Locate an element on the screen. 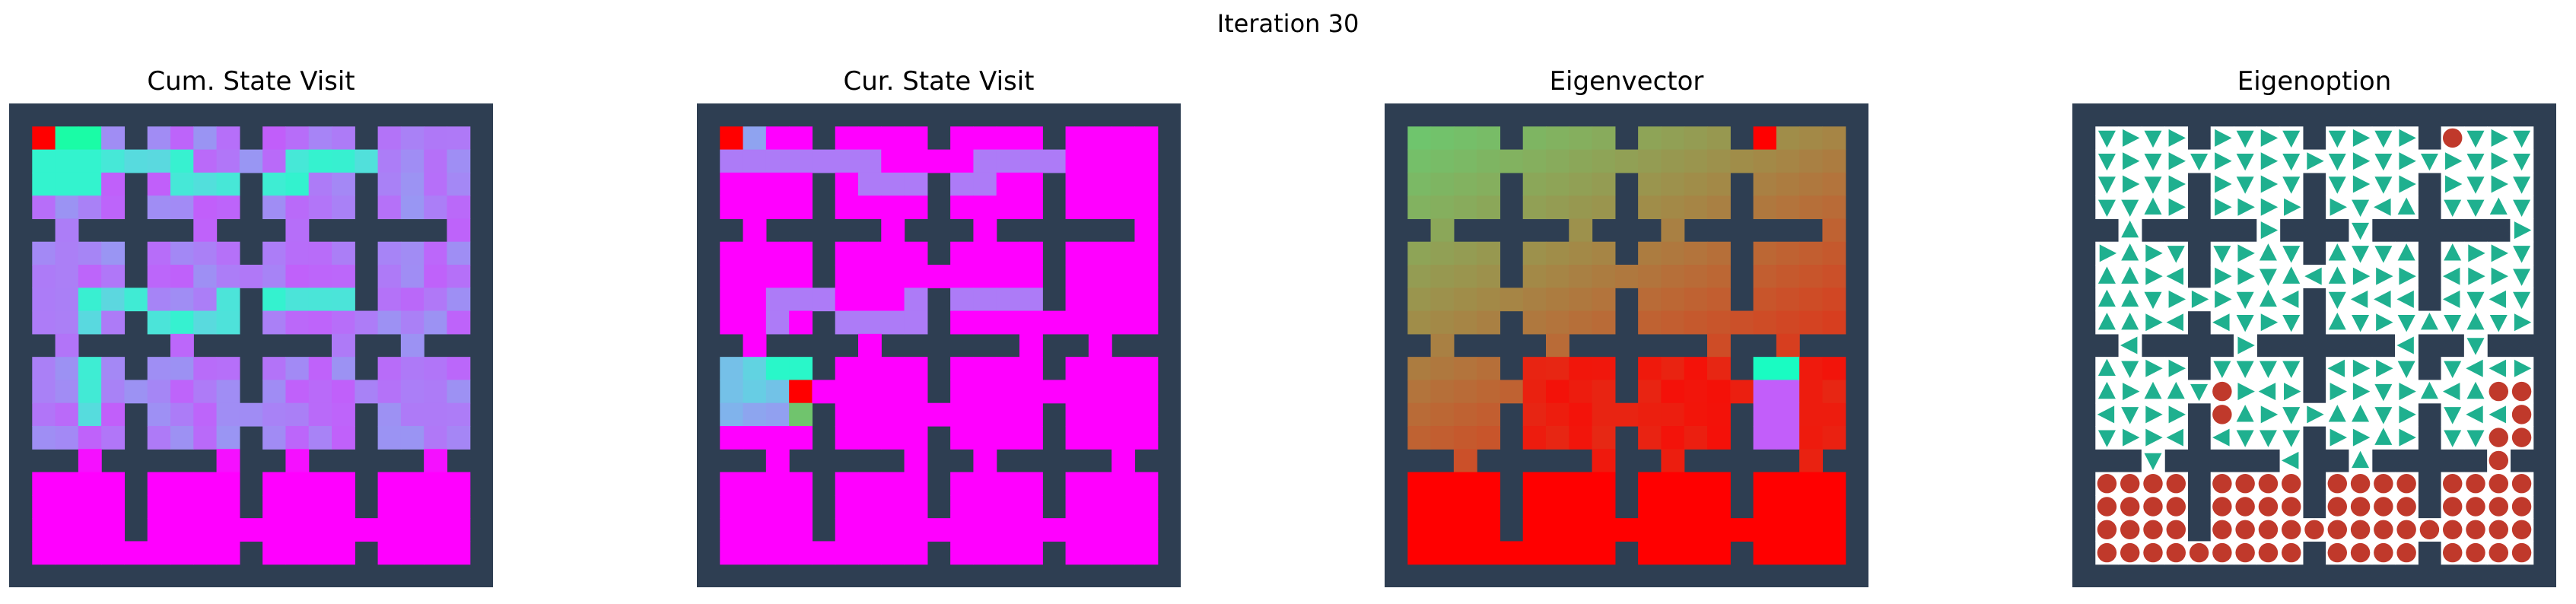 Image resolution: width=2576 pixels, height=604 pixels. panel-title: Cur. State Visit is located at coordinates (939, 81).